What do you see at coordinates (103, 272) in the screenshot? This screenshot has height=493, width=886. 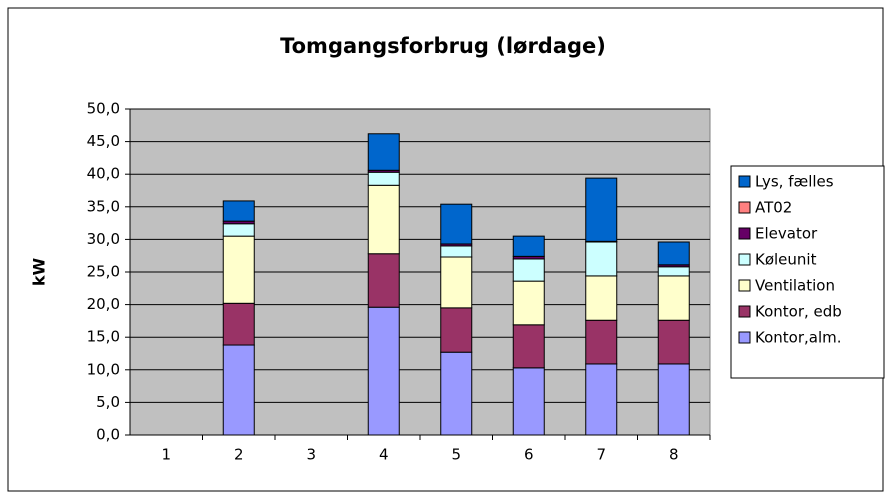 I see `y-tick-label: 25,0` at bounding box center [103, 272].